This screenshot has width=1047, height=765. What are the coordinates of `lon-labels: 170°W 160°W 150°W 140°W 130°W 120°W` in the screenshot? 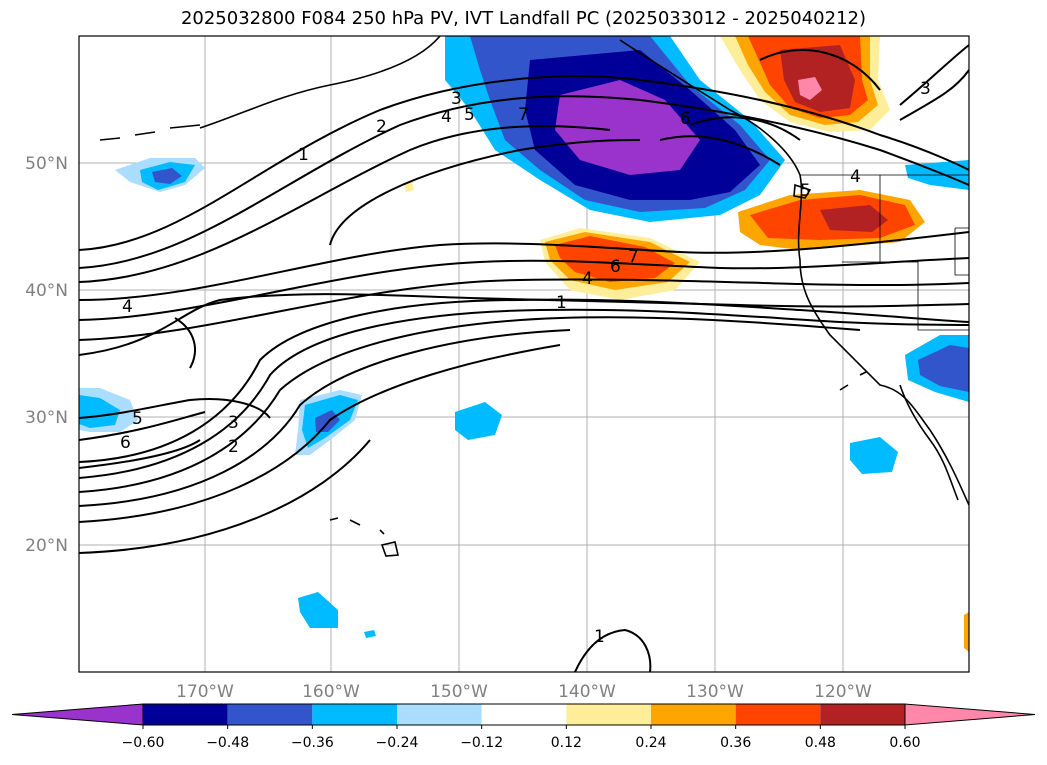 It's located at (524, 692).